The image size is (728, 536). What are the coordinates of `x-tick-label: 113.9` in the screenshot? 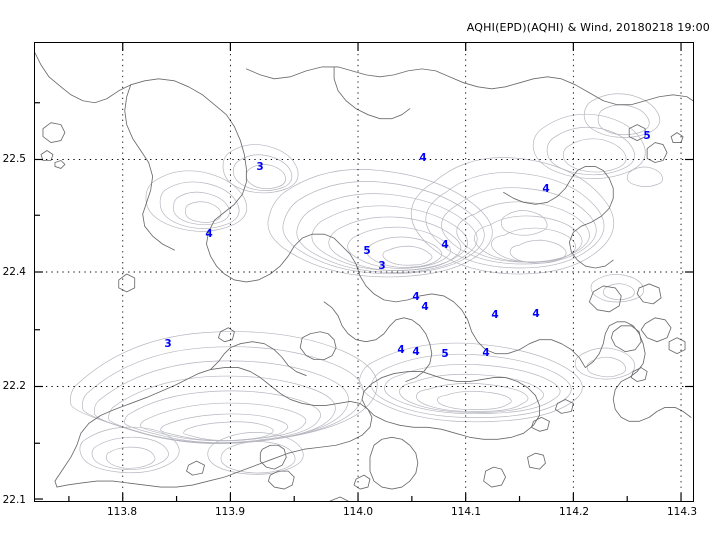 It's located at (230, 512).